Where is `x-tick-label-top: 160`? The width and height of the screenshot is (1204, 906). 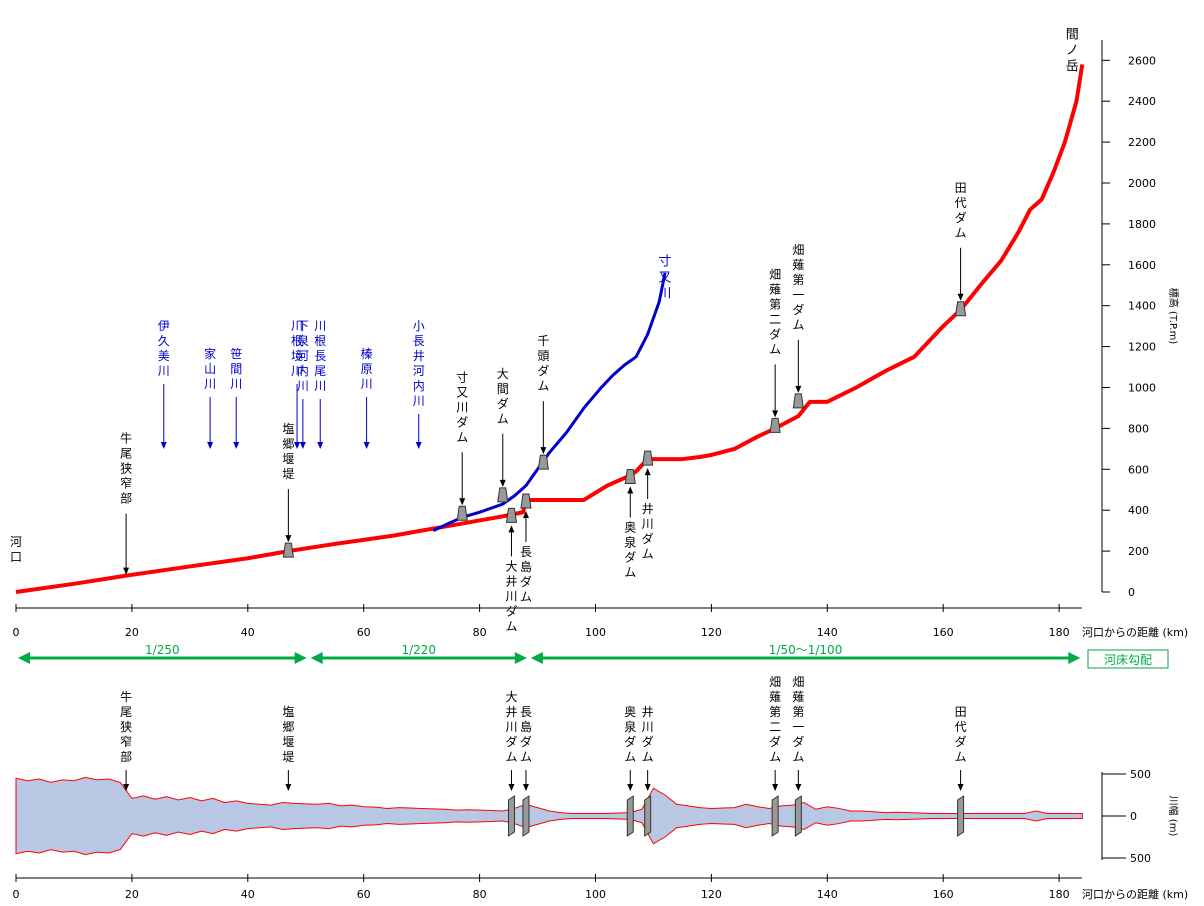
x-tick-label-top: 160 is located at coordinates (943, 632).